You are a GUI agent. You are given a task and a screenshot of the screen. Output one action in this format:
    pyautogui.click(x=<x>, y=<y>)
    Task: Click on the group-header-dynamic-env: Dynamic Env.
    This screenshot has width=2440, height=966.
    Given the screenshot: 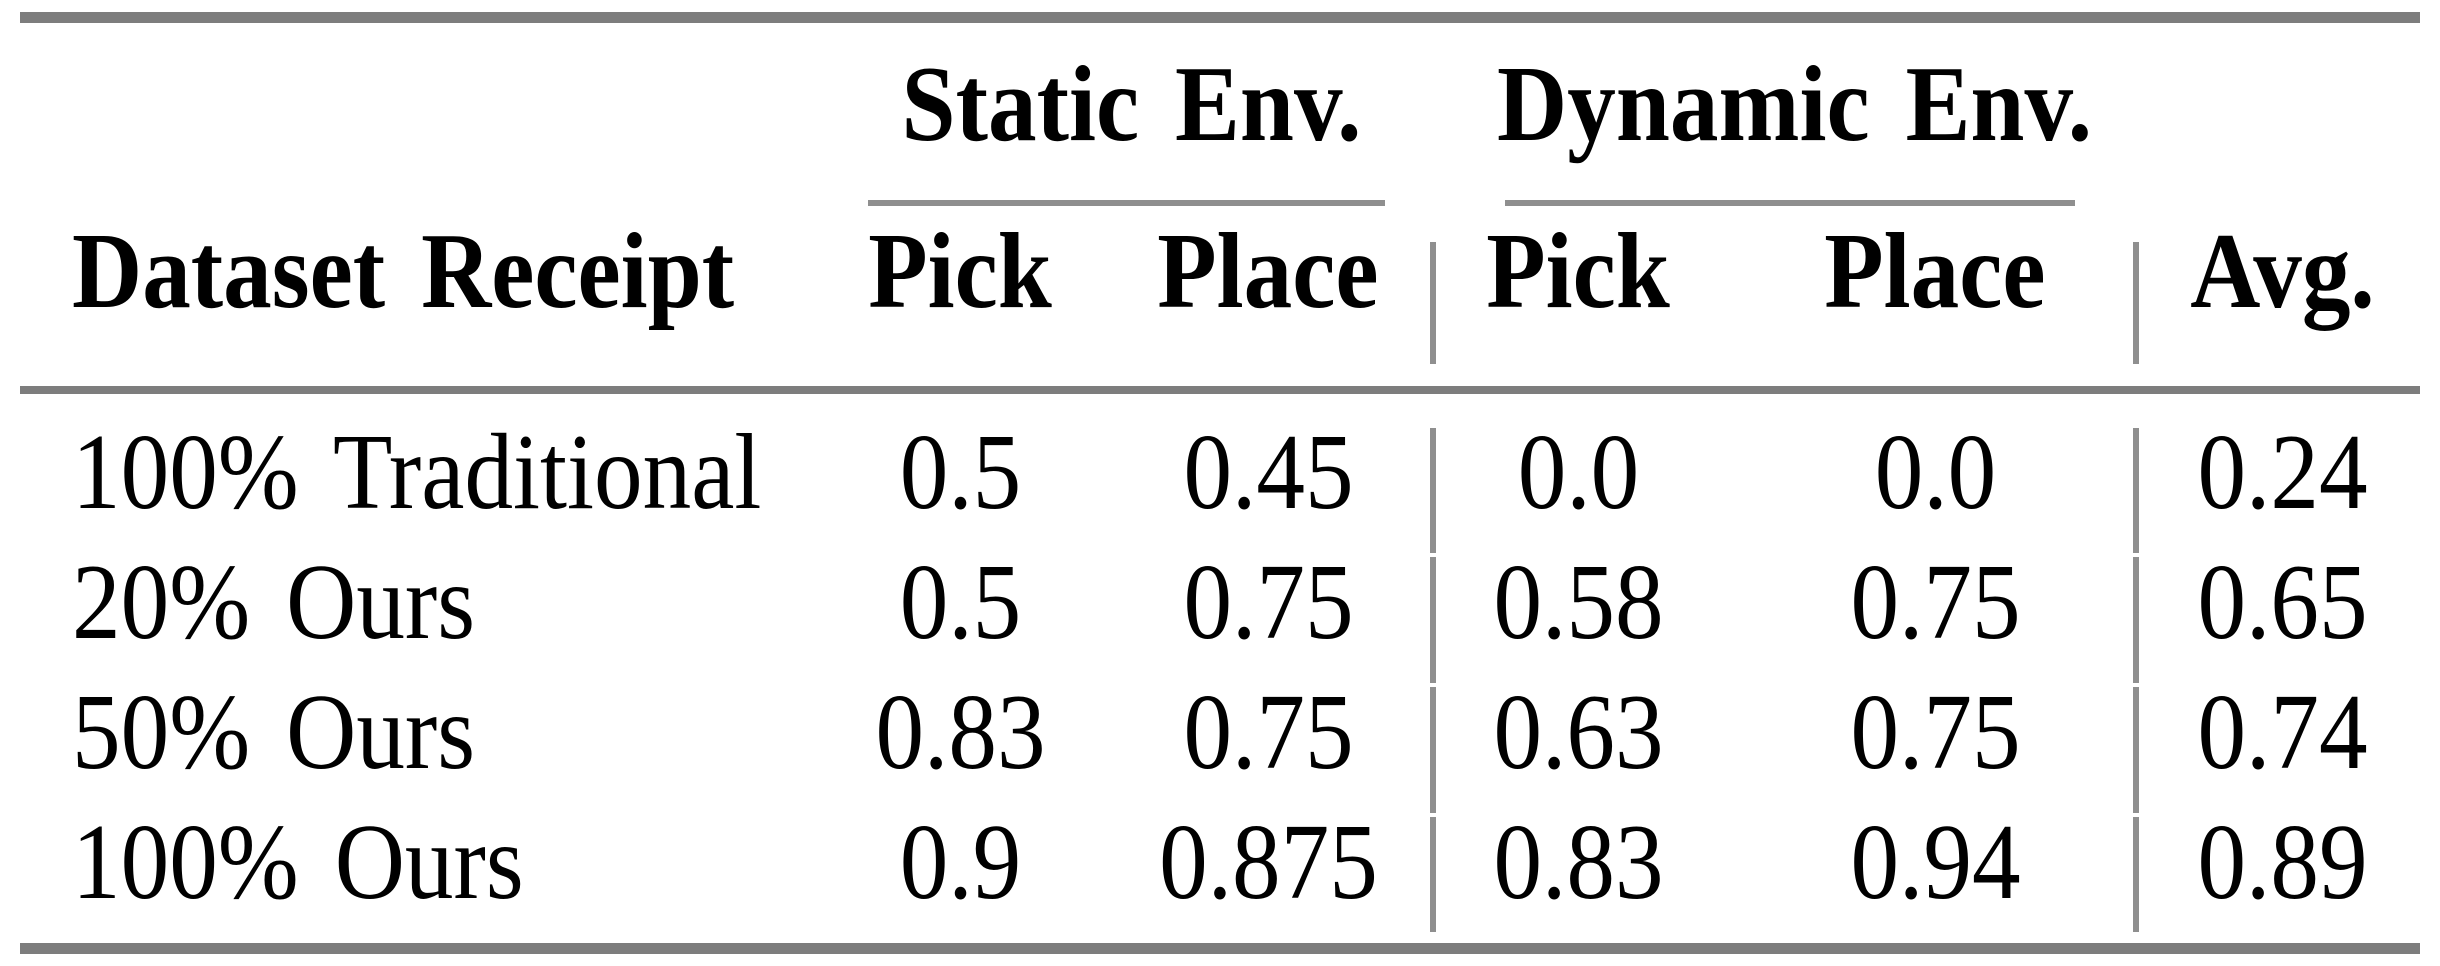 What is the action you would take?
    pyautogui.click(x=1795, y=105)
    